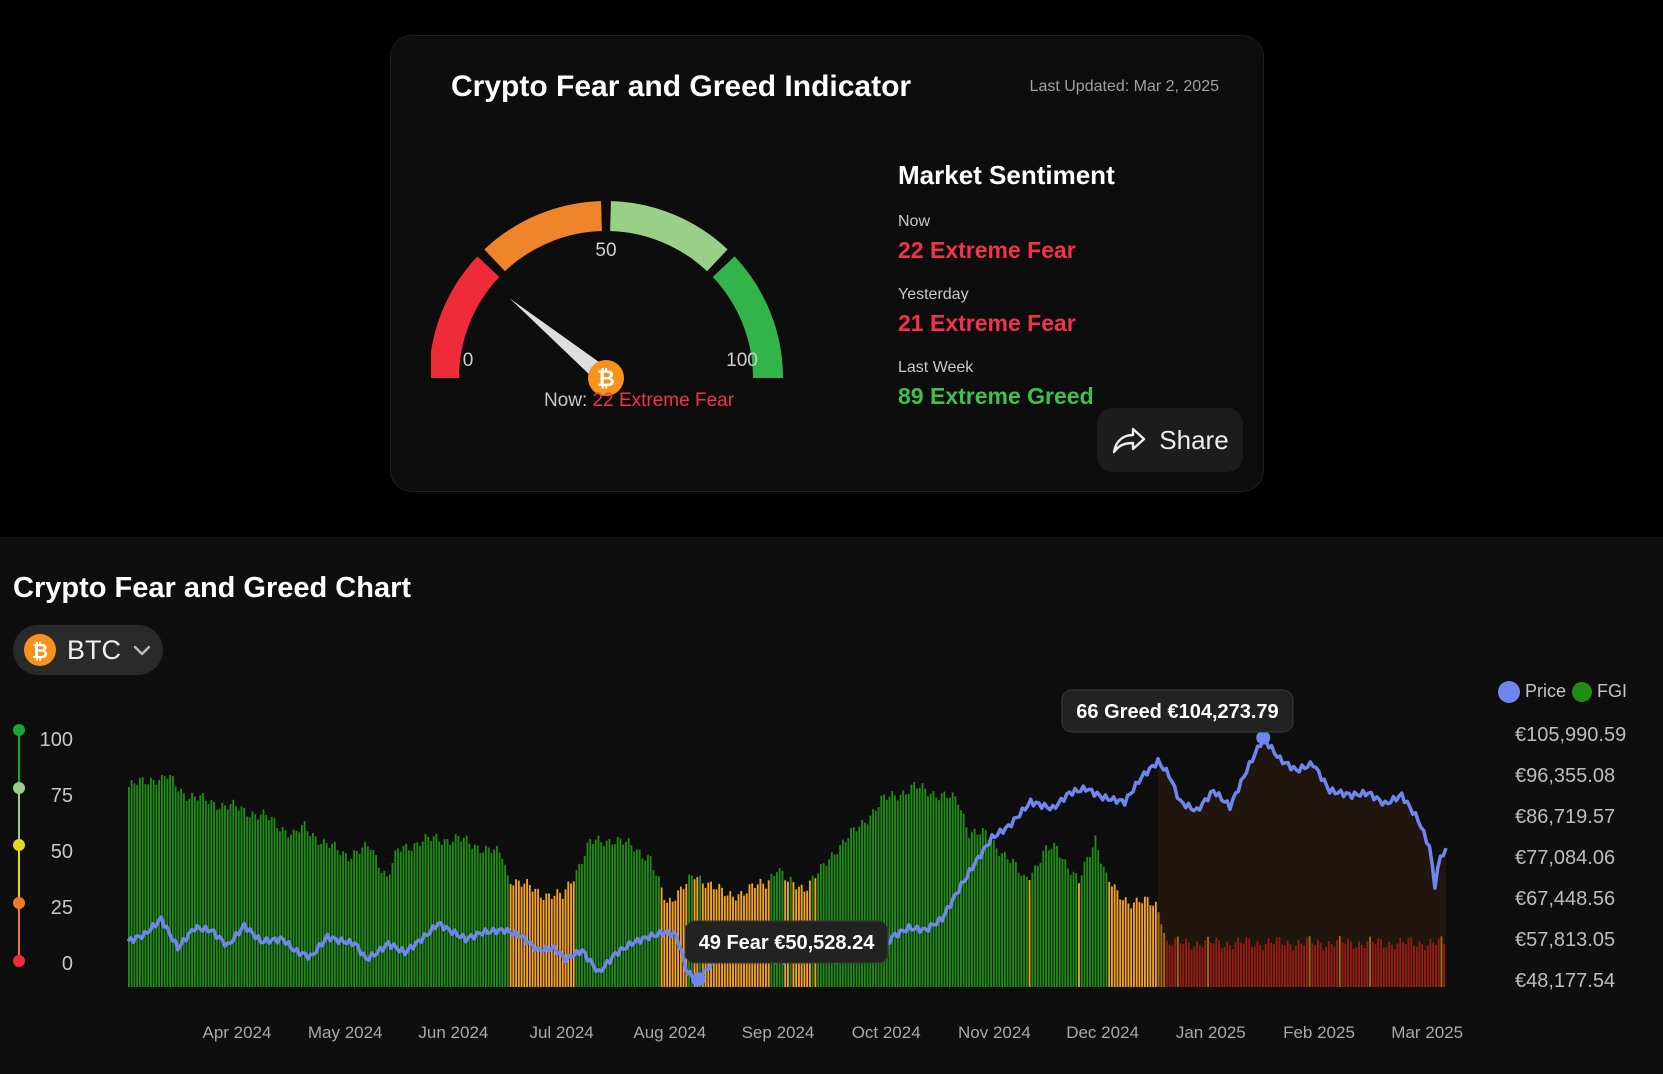 Image resolution: width=1663 pixels, height=1074 pixels. What do you see at coordinates (94, 649) in the screenshot?
I see `coin-selector-label: BTC` at bounding box center [94, 649].